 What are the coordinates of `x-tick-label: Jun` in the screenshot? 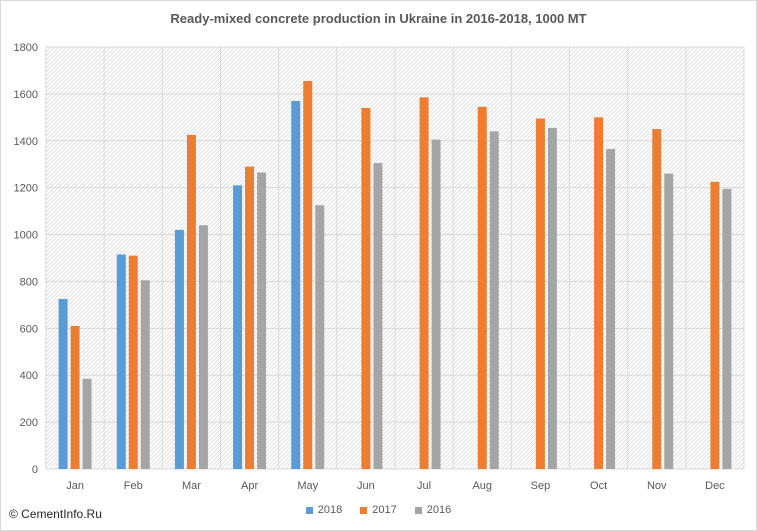 It's located at (366, 486).